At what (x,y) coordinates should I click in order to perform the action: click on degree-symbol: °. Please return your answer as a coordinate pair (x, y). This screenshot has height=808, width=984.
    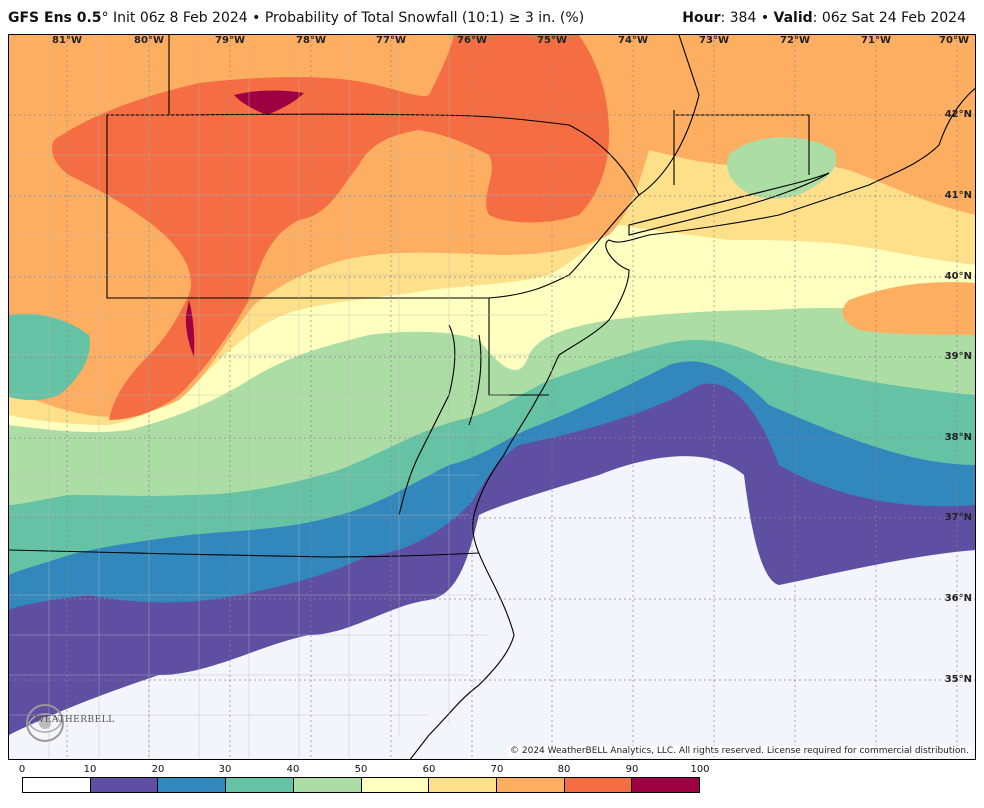
    Looking at the image, I should click on (105, 18).